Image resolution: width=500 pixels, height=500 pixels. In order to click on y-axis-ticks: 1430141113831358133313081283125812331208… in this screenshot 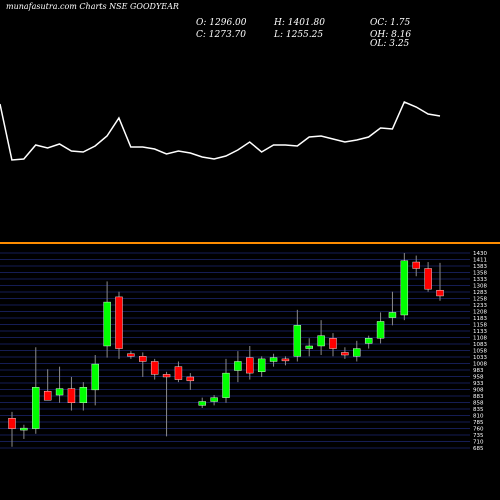, I will do `click(480, 351)`.